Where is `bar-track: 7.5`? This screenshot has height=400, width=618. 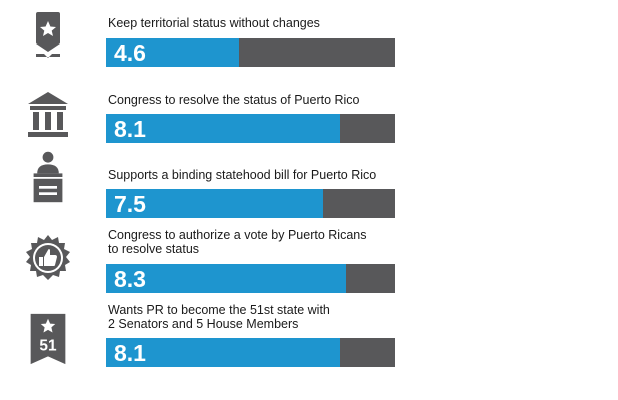 bar-track: 7.5 is located at coordinates (250, 203).